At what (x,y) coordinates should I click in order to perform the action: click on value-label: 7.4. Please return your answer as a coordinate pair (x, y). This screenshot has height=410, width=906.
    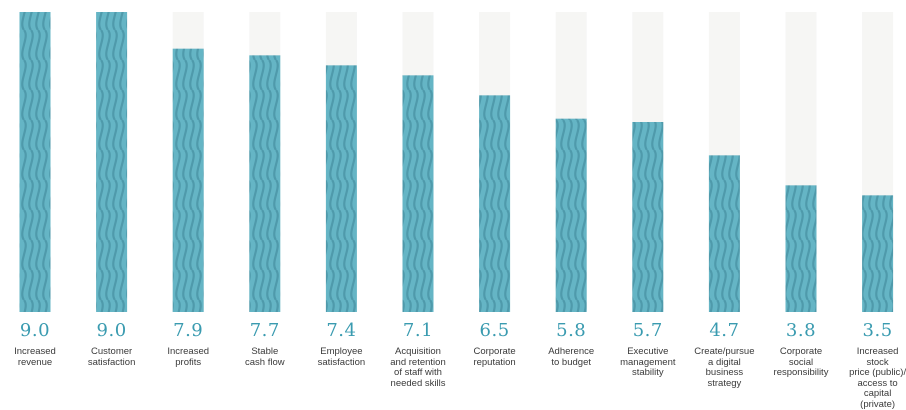
    Looking at the image, I should click on (341, 330).